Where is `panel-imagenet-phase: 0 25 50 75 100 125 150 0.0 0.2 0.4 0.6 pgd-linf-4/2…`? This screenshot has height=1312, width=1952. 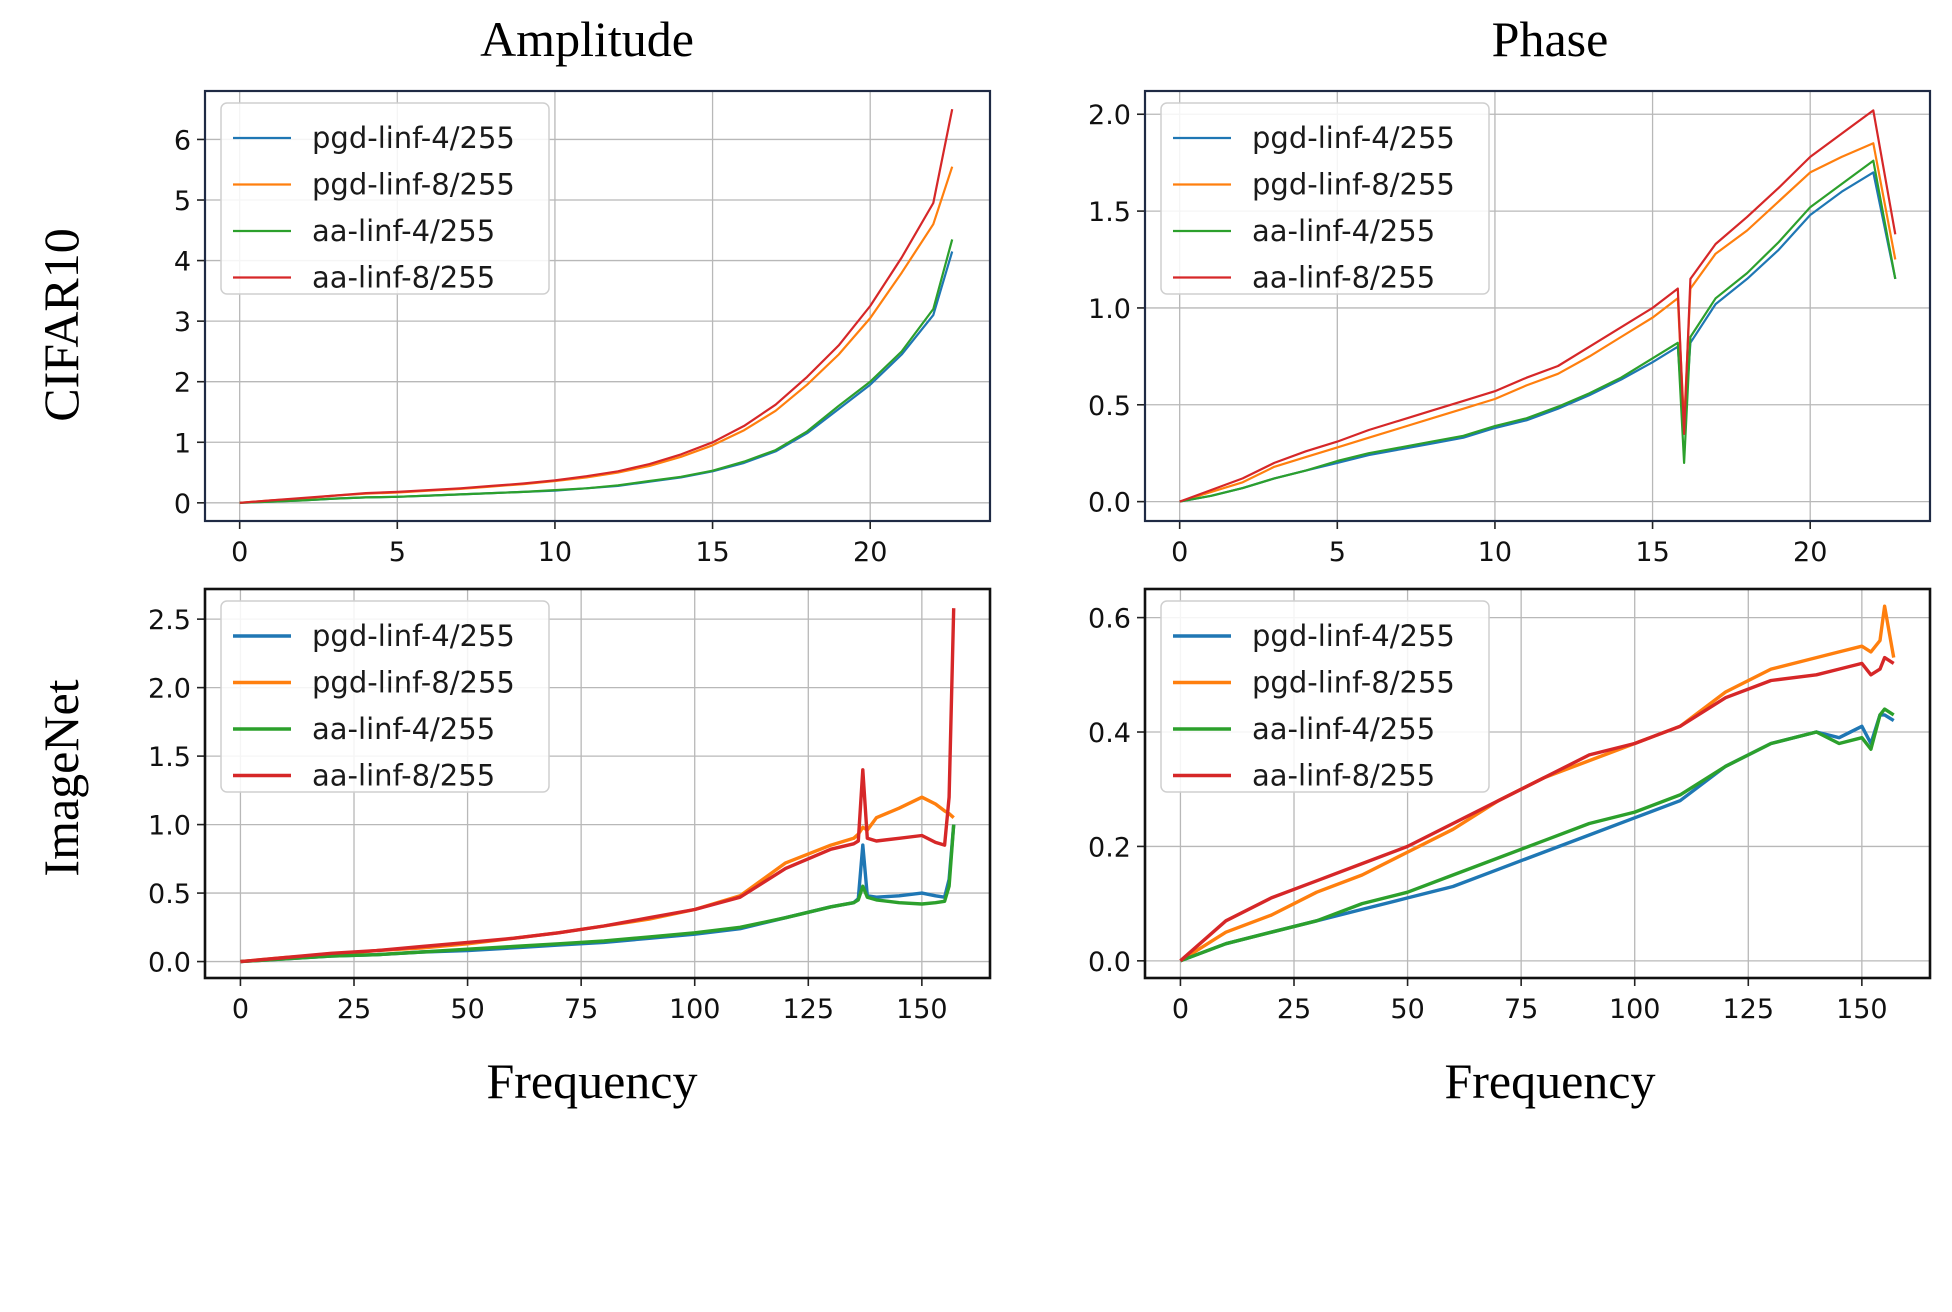
panel-imagenet-phase: 0 25 50 75 100 125 150 0.0 0.2 0.4 0.6 pgd-linf-4/2… is located at coordinates (1510, 806).